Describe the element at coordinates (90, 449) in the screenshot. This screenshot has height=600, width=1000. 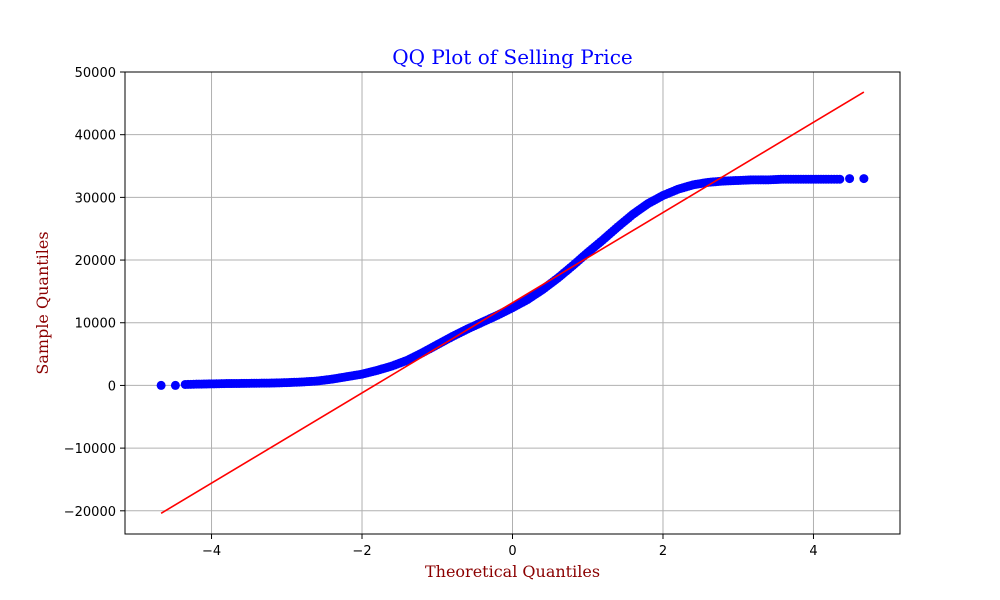
I see `y-tick-label: −10000` at that location.